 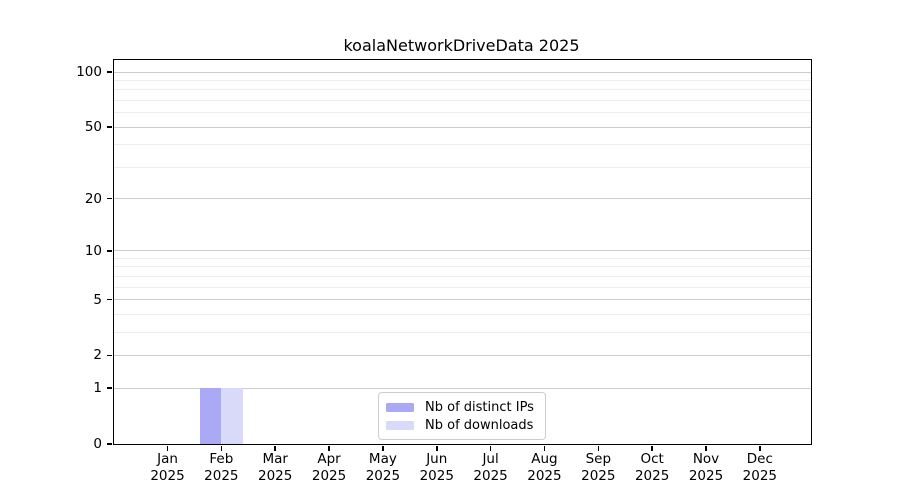 I want to click on x-tick-label: Jul 2025, so click(x=491, y=468).